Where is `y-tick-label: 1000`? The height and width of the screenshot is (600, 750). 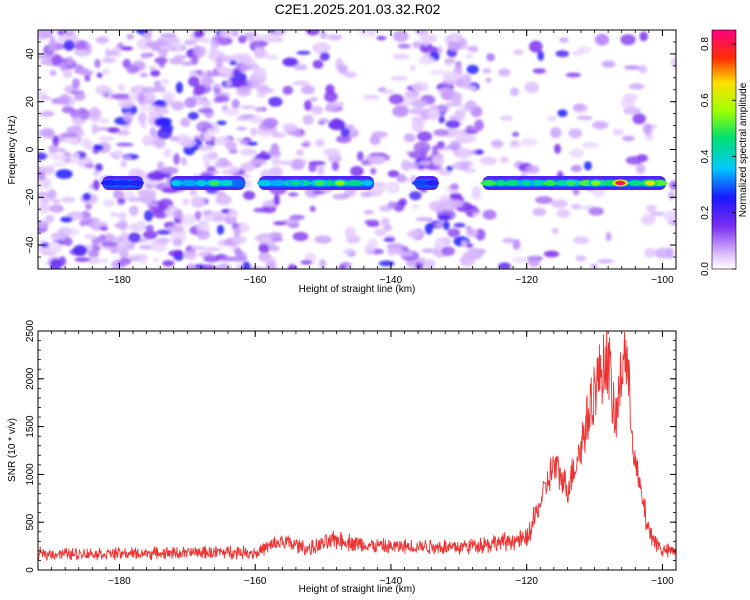 y-tick-label: 1000 is located at coordinates (30, 474).